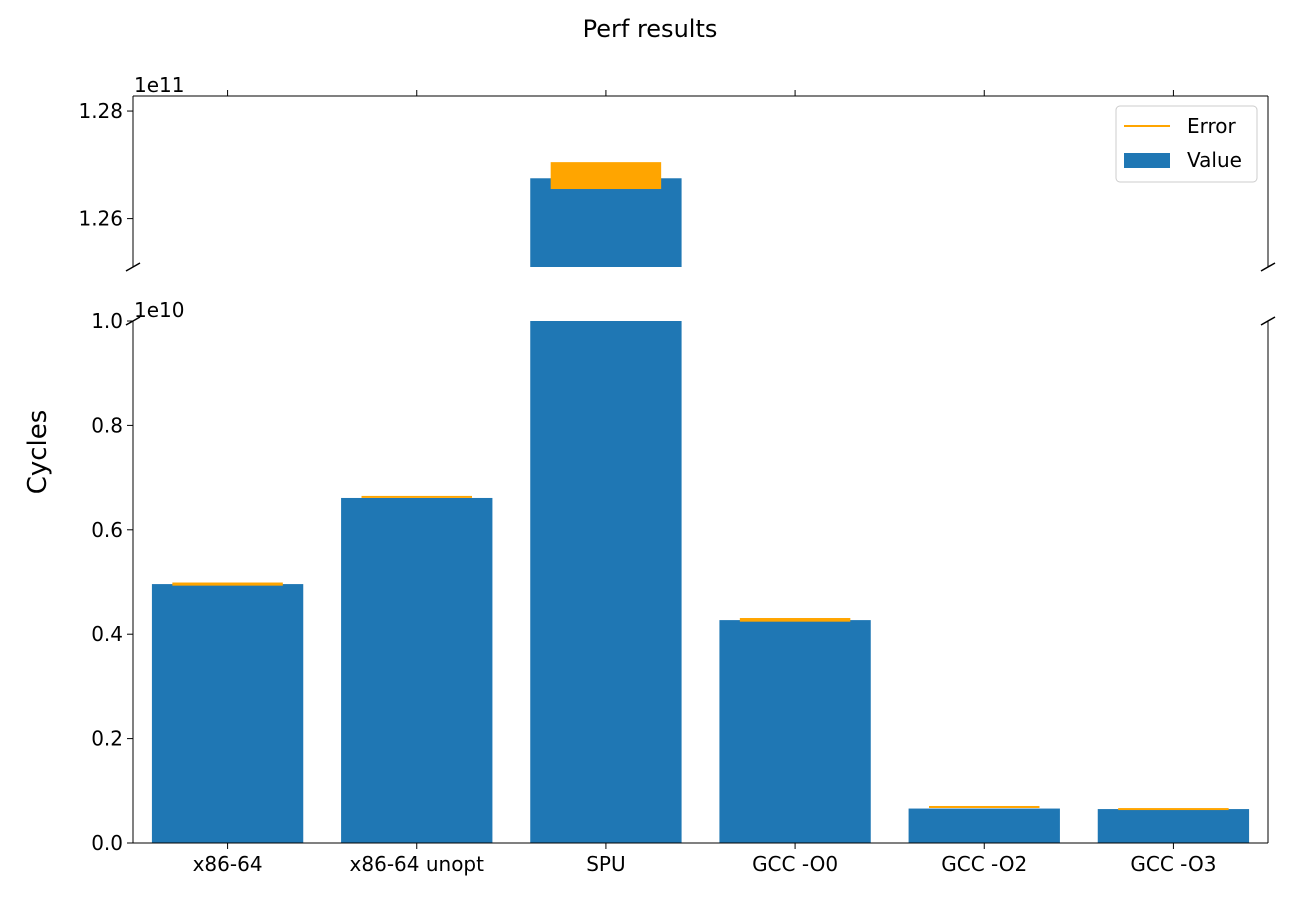 This screenshot has height=900, width=1300. Describe the element at coordinates (650, 29) in the screenshot. I see `chart-title: Perf results` at that location.